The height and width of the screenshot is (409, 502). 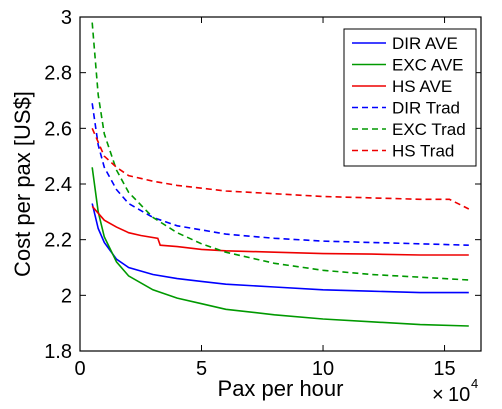 I want to click on x-axis-label: Pax per hour, so click(x=281, y=388).